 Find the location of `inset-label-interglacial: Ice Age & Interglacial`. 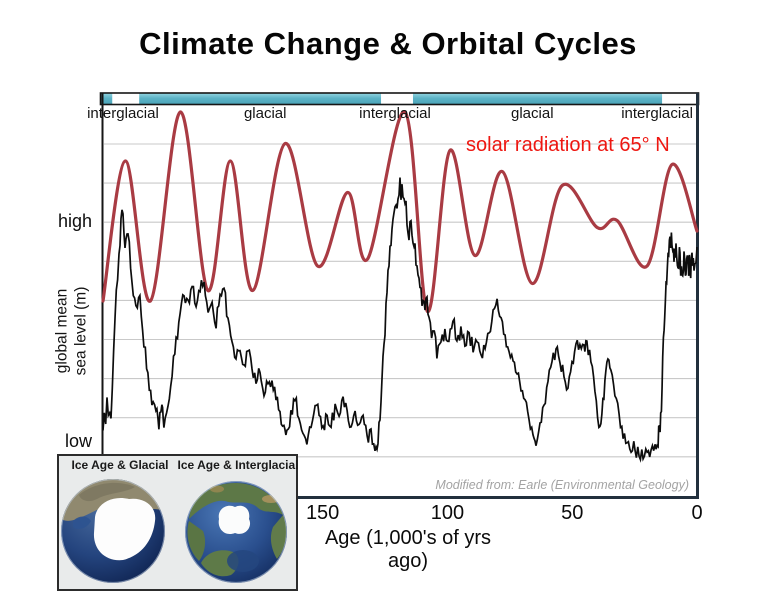

inset-label-interglacial: Ice Age & Interglacial is located at coordinates (238, 465).